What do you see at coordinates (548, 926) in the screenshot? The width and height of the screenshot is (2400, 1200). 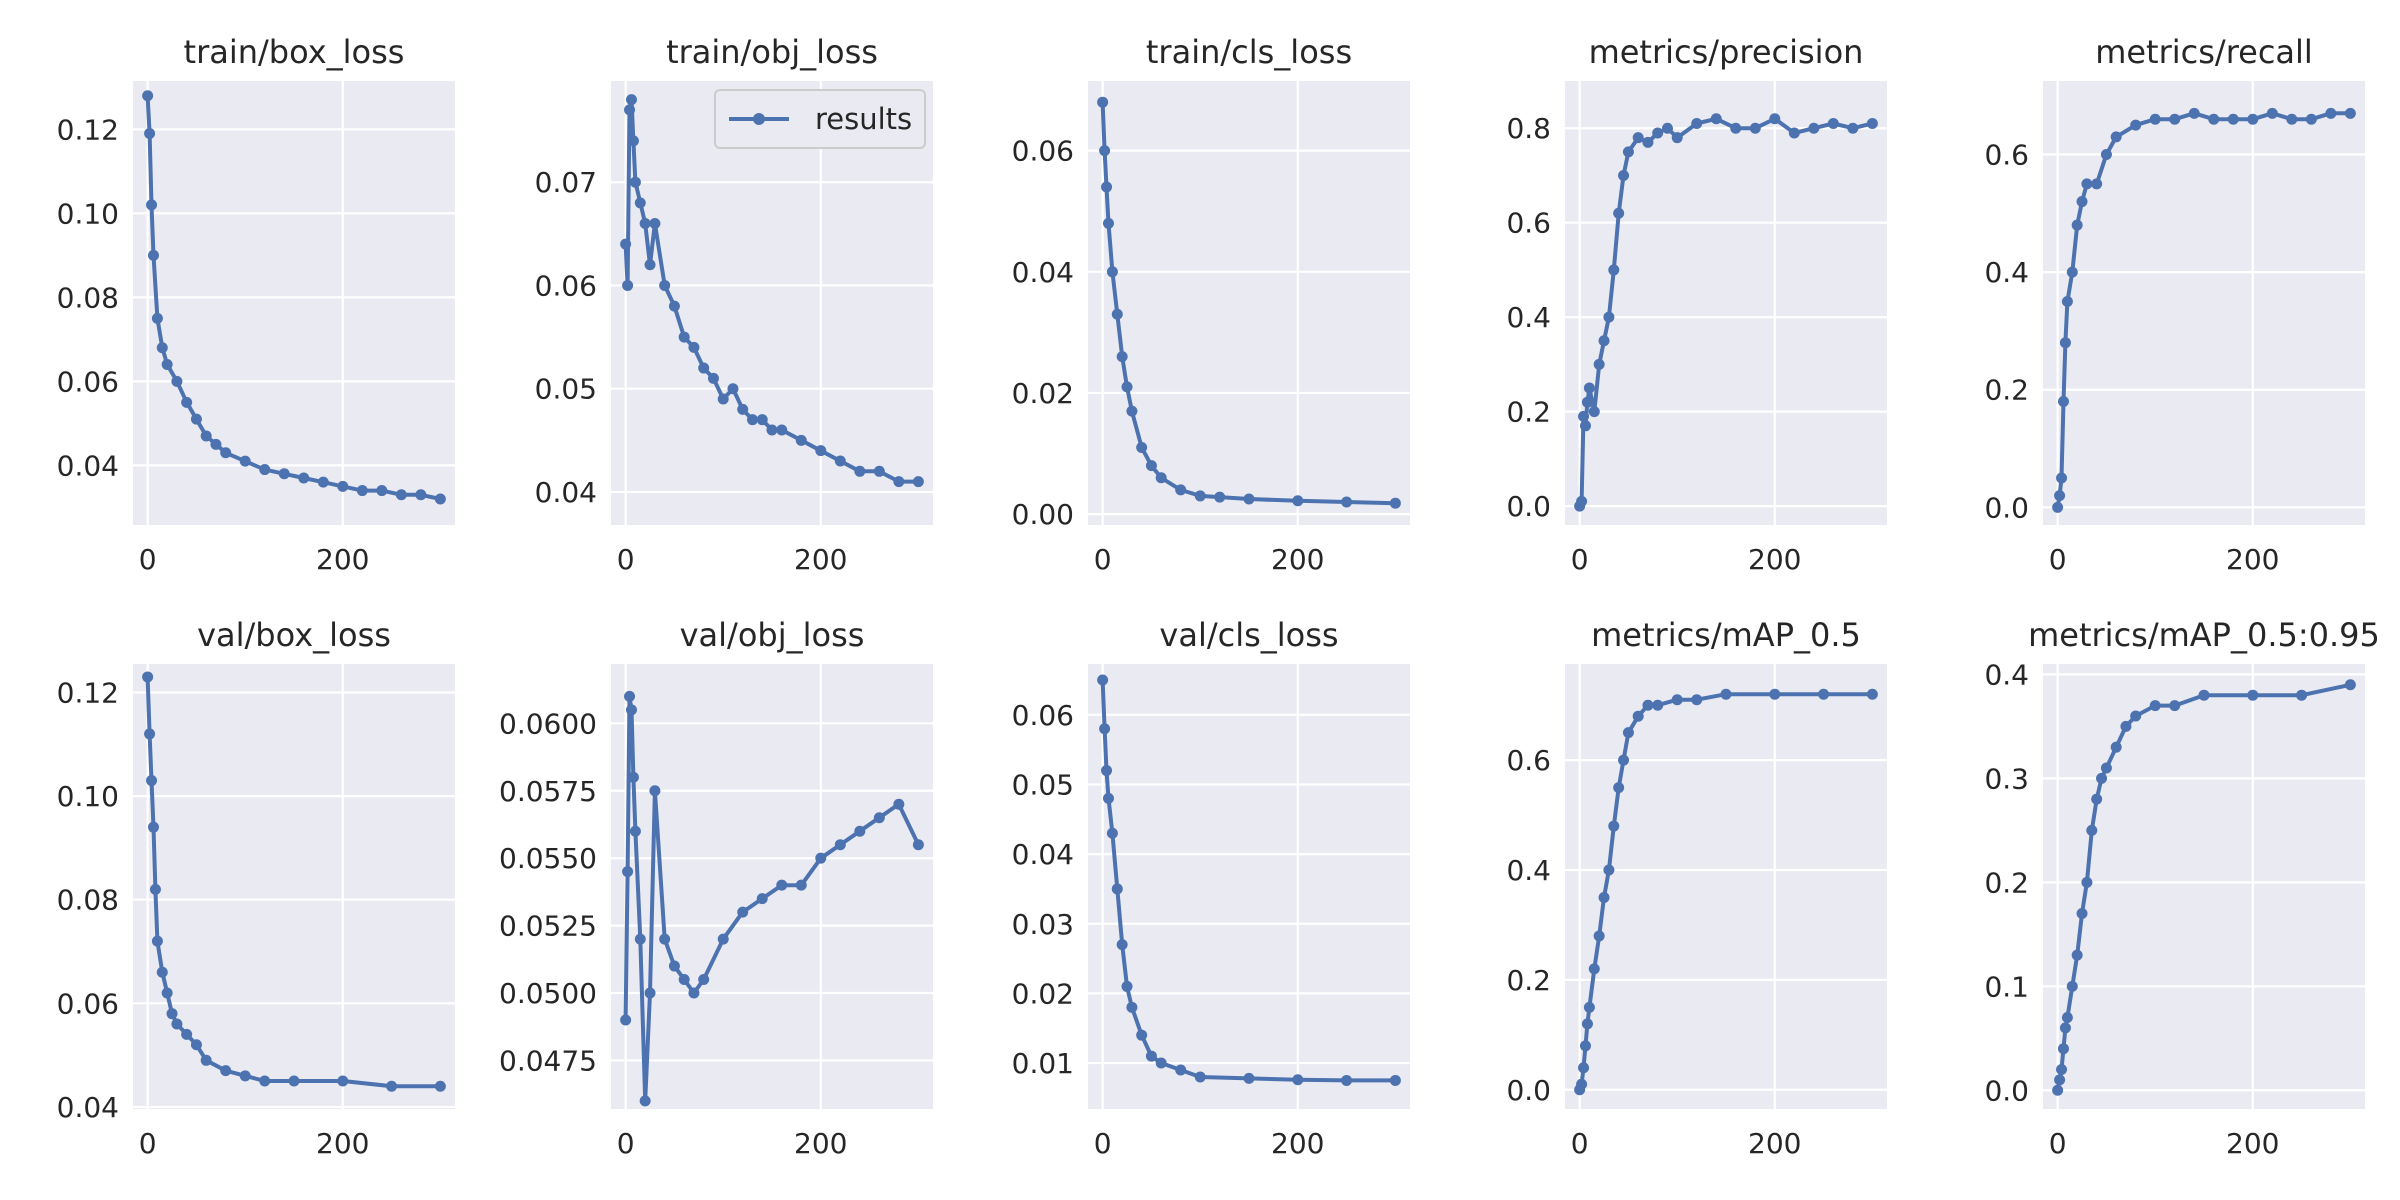 I see `y-tick-label: 0.0525` at bounding box center [548, 926].